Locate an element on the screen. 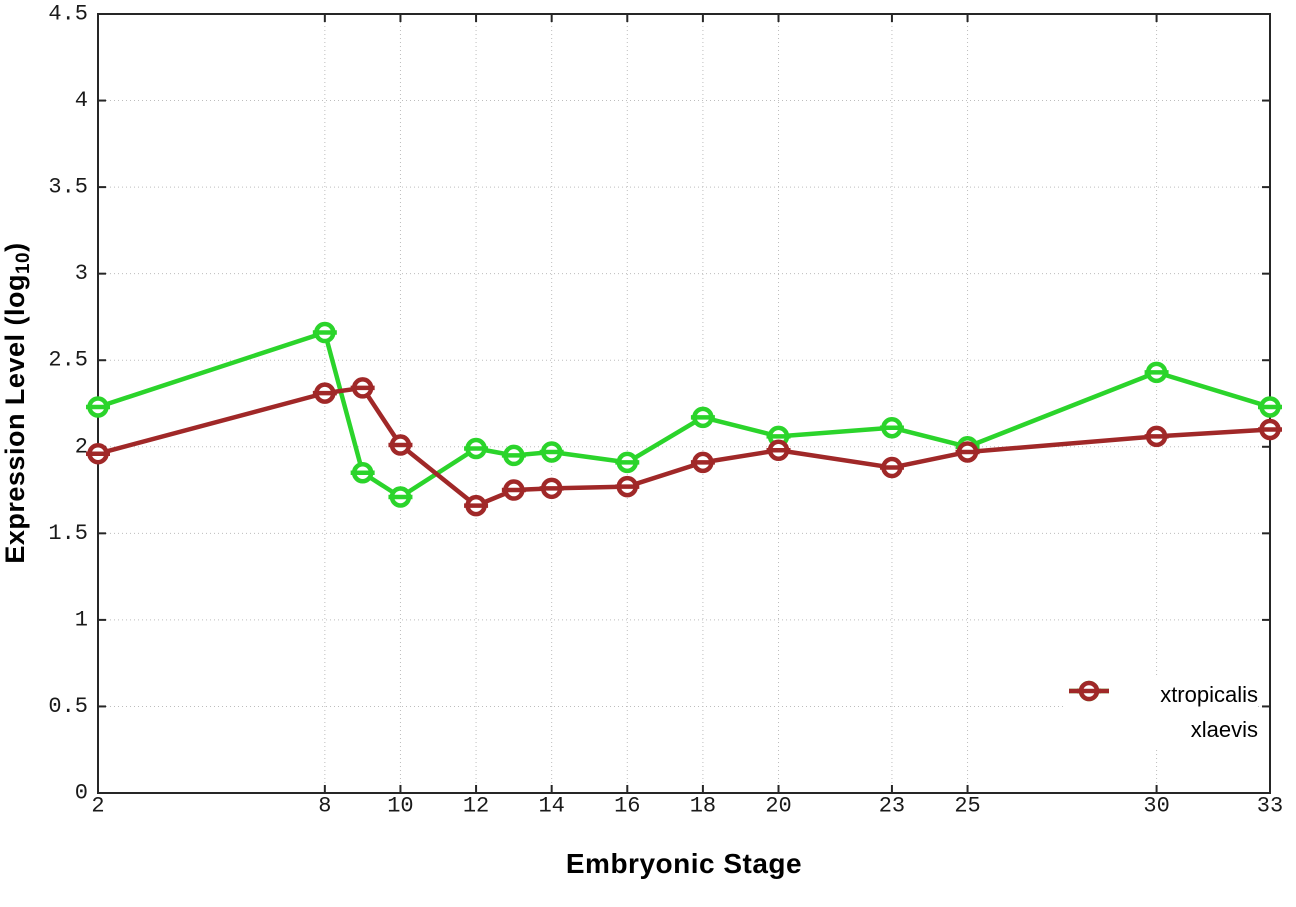  x-tick-labels: 2 8 10 12 14 16 18 20 23 25 30 33 is located at coordinates (687, 806).